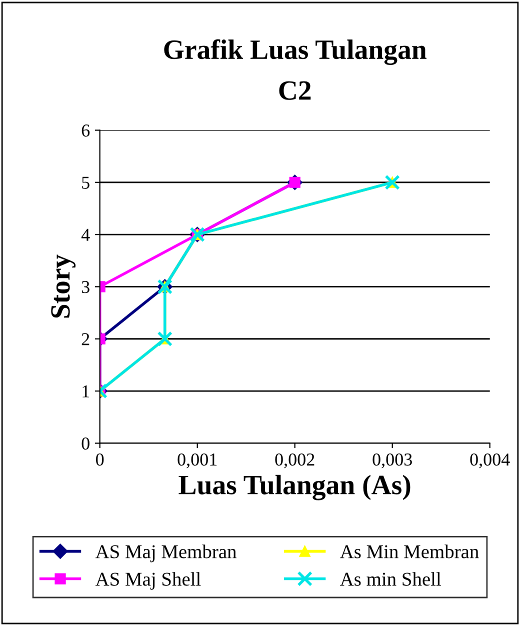 This screenshot has width=520, height=626. What do you see at coordinates (86, 287) in the screenshot?
I see `y-tick-label: 3` at bounding box center [86, 287].